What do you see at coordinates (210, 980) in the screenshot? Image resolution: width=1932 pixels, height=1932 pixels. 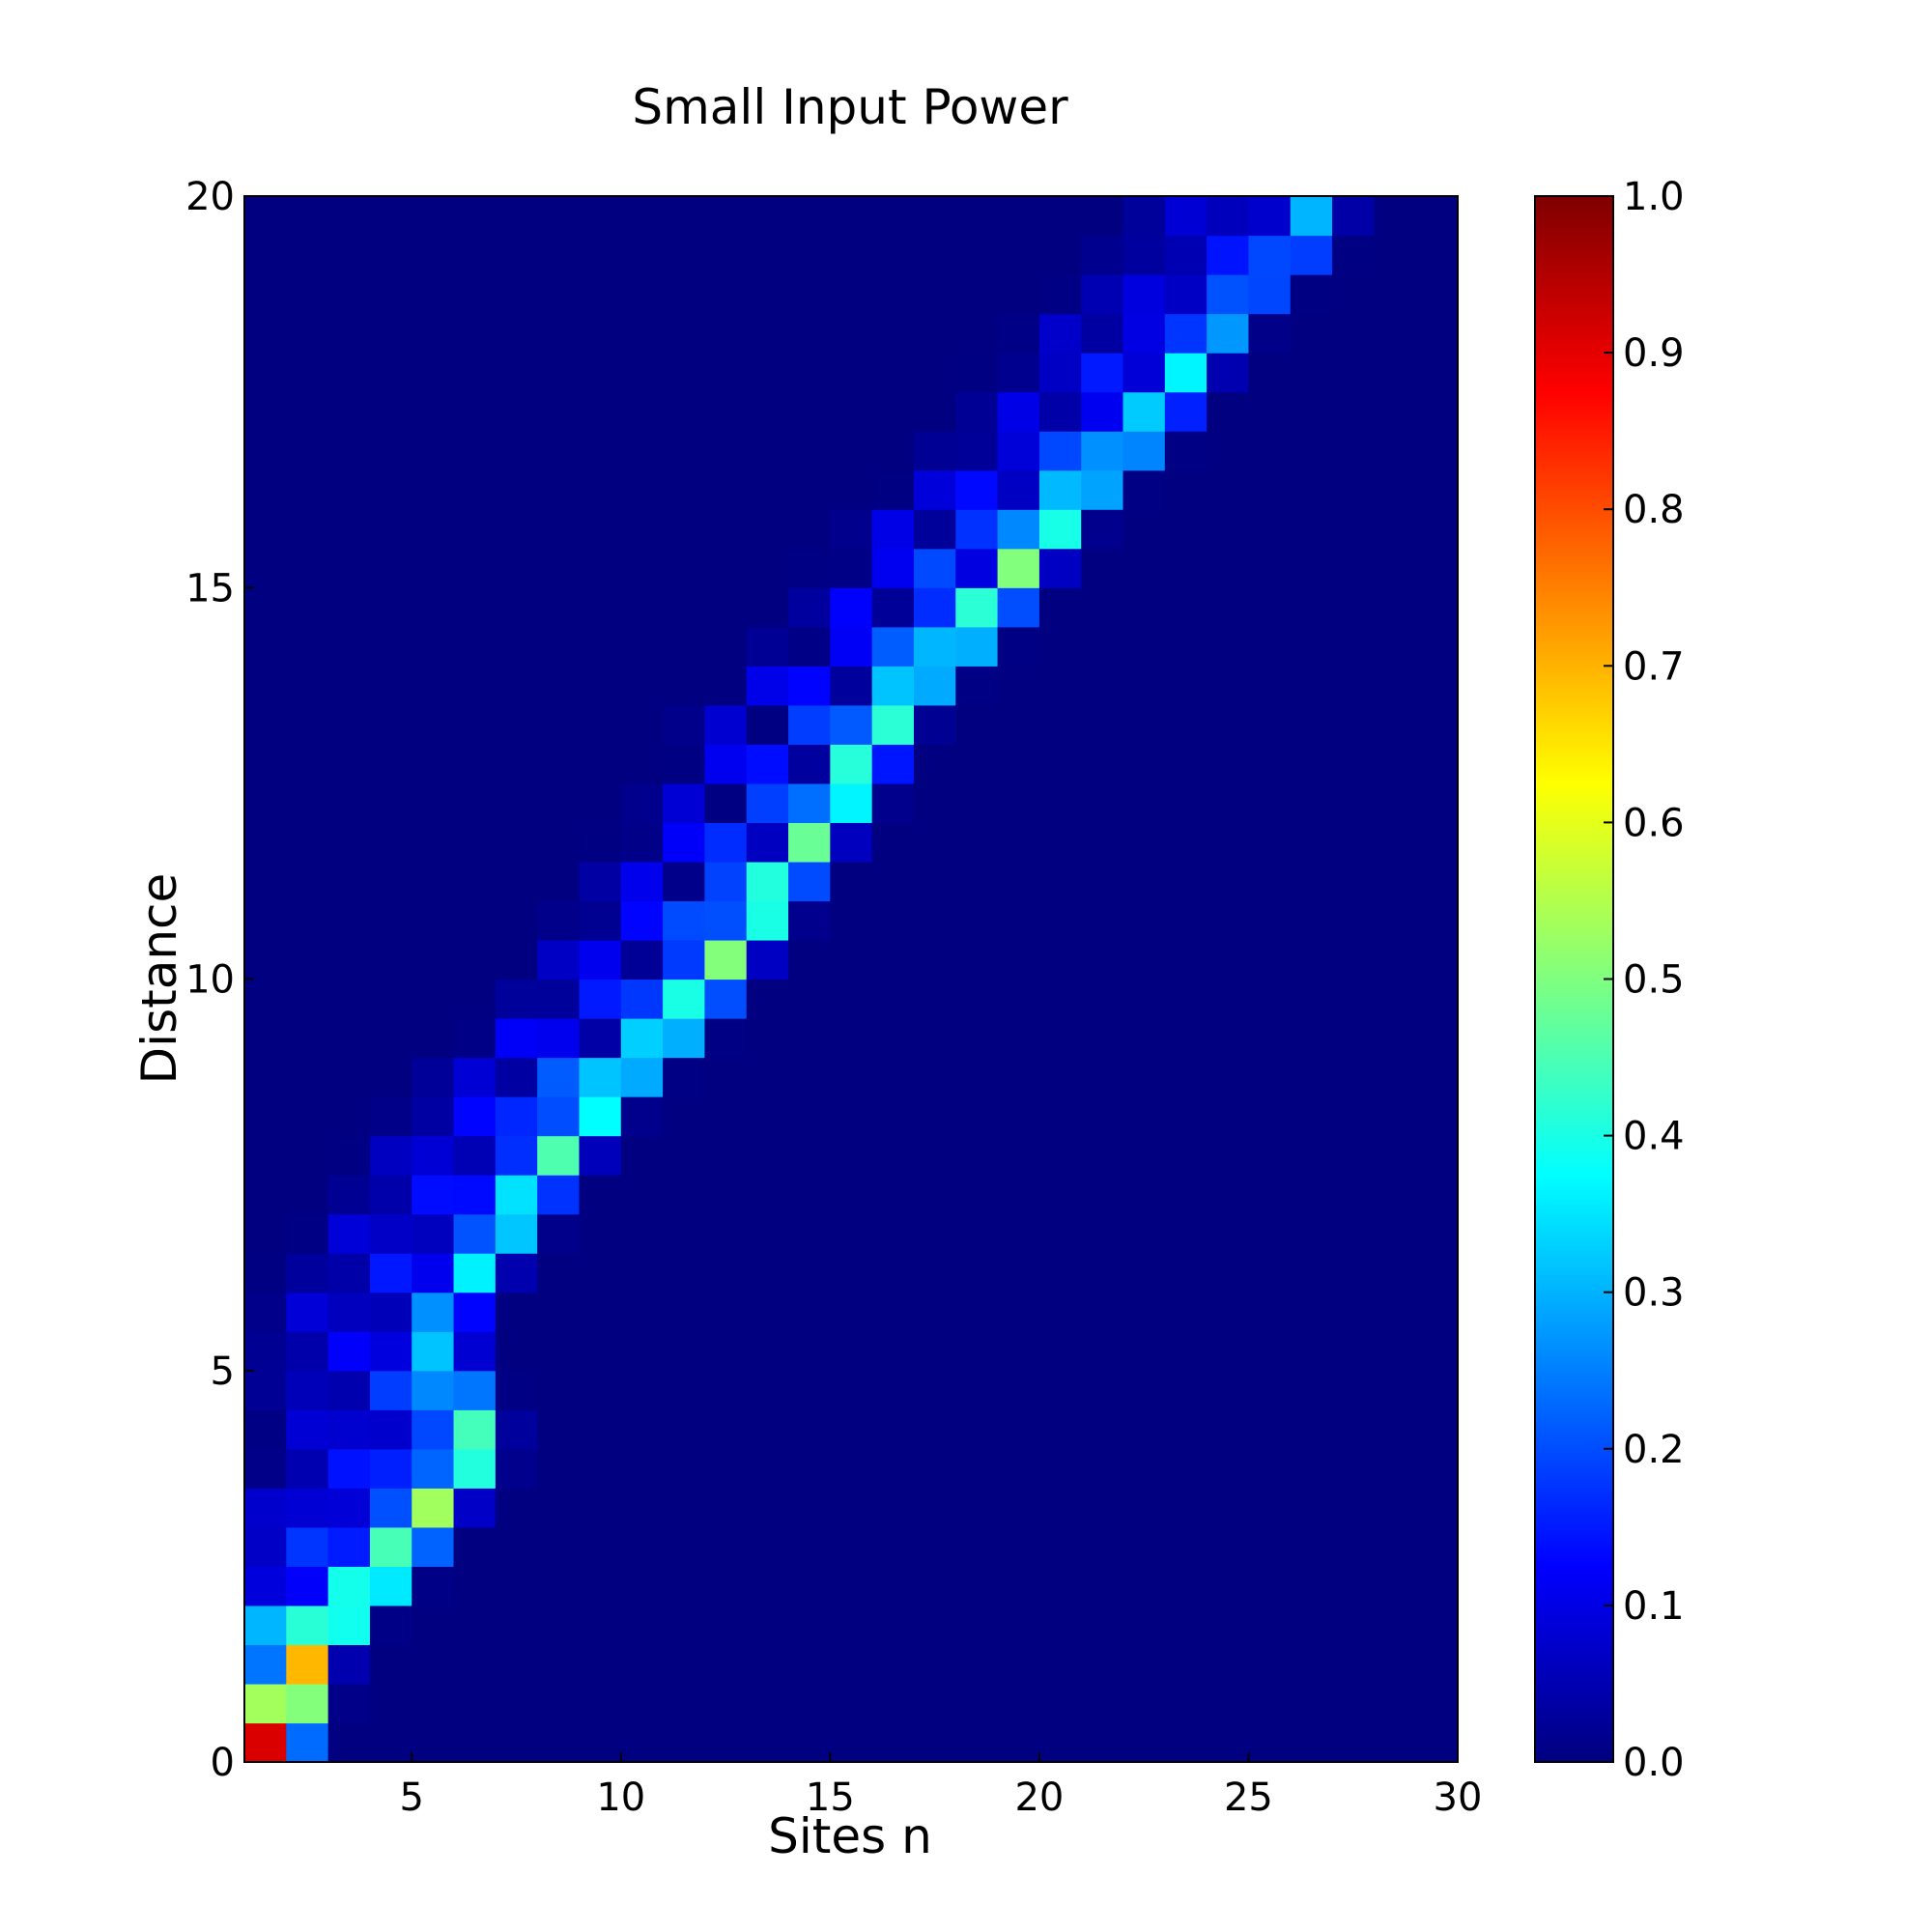 I see `y-tick-label: 10` at bounding box center [210, 980].